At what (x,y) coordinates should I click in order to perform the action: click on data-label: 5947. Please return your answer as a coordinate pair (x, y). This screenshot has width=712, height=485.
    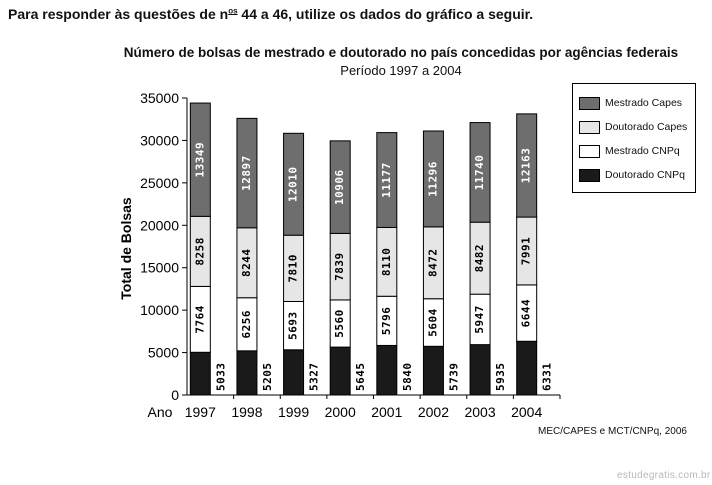
    Looking at the image, I should click on (479, 319).